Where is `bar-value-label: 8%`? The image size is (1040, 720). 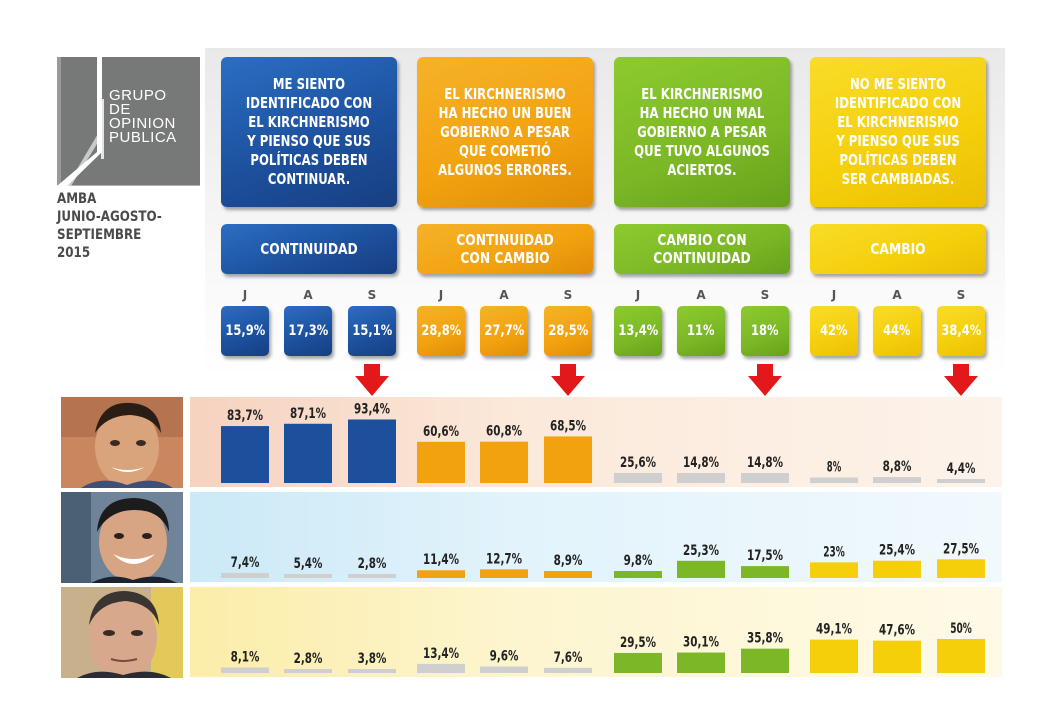 bar-value-label: 8% is located at coordinates (834, 468).